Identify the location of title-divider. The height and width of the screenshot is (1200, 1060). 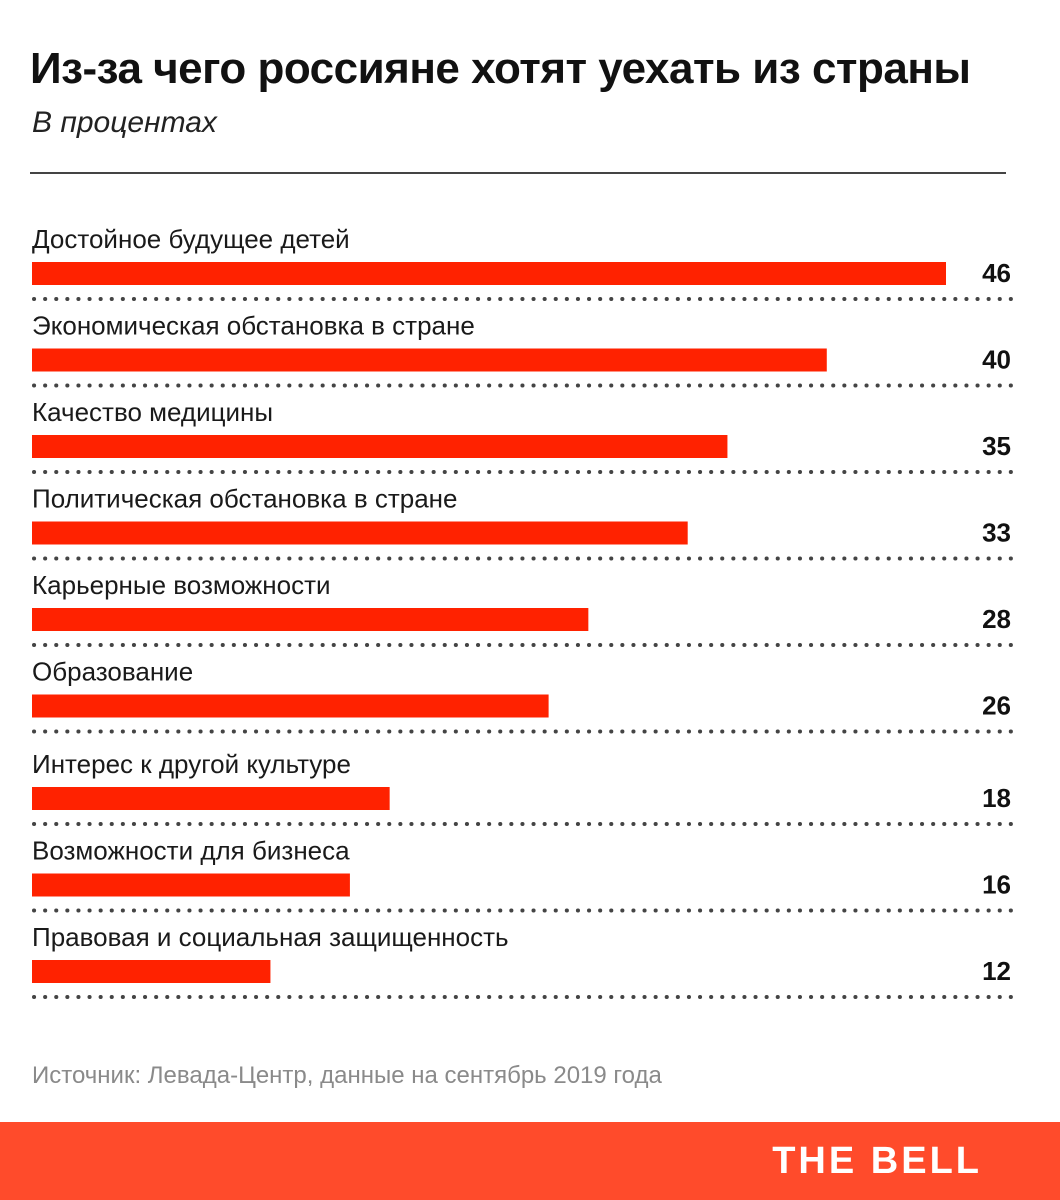
(518, 173).